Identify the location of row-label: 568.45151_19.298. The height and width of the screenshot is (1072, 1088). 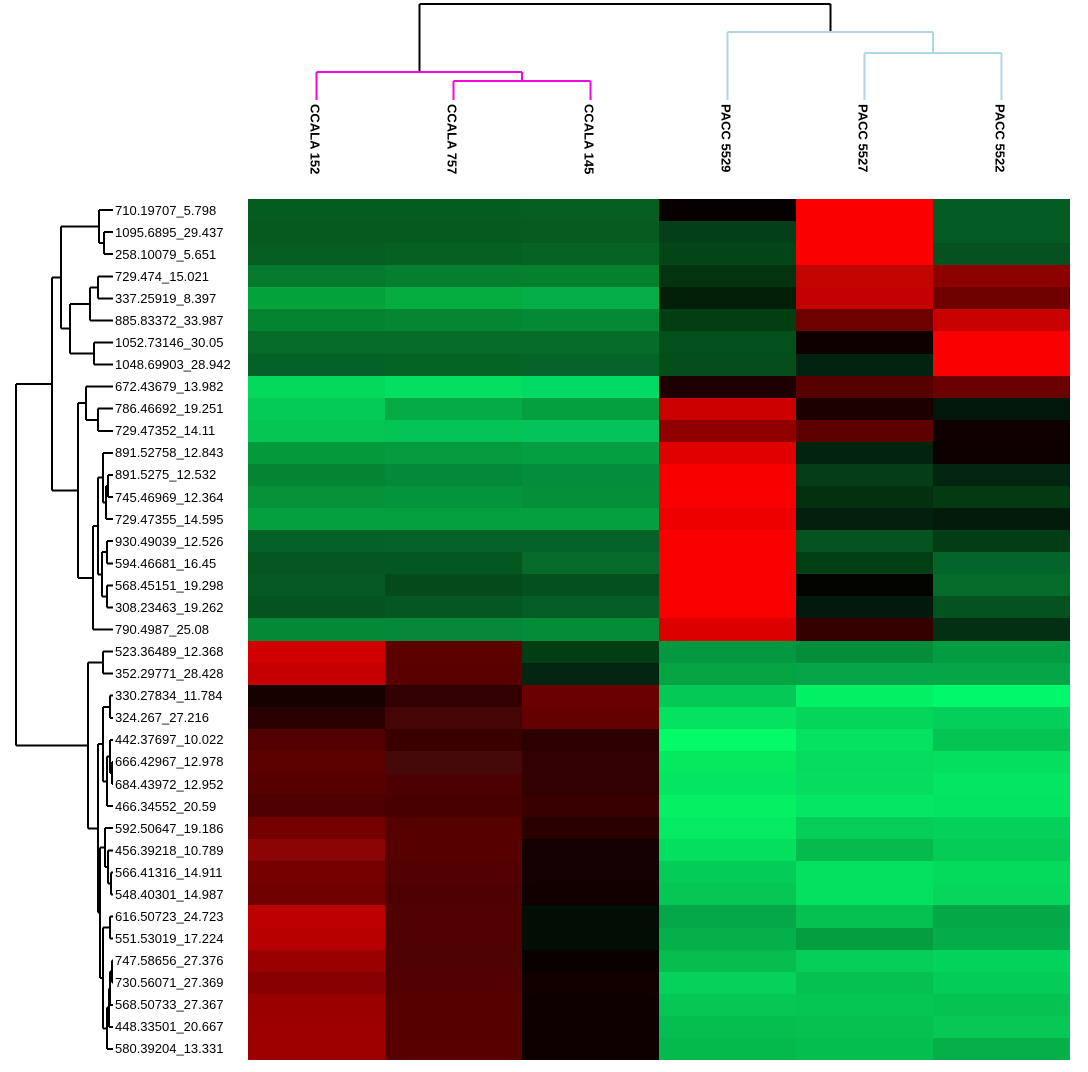
(169, 585).